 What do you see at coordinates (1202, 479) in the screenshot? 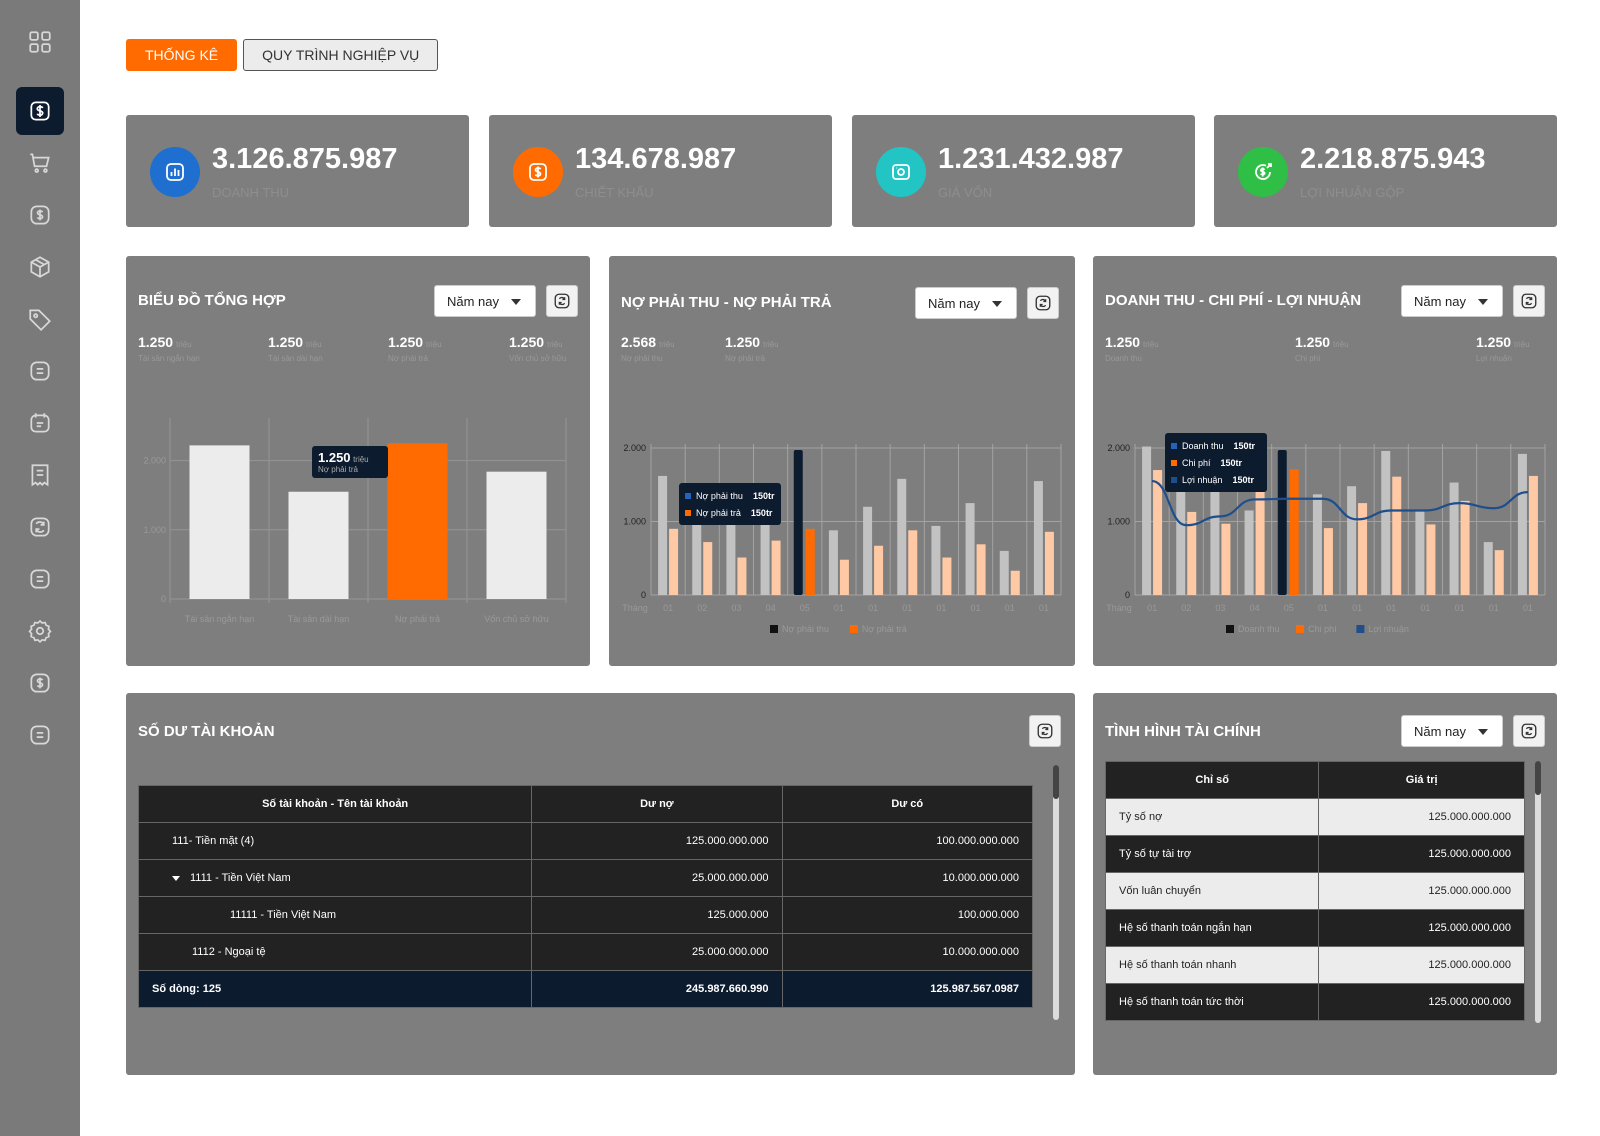
I see `tooltip-label: Lợi nhuận` at bounding box center [1202, 479].